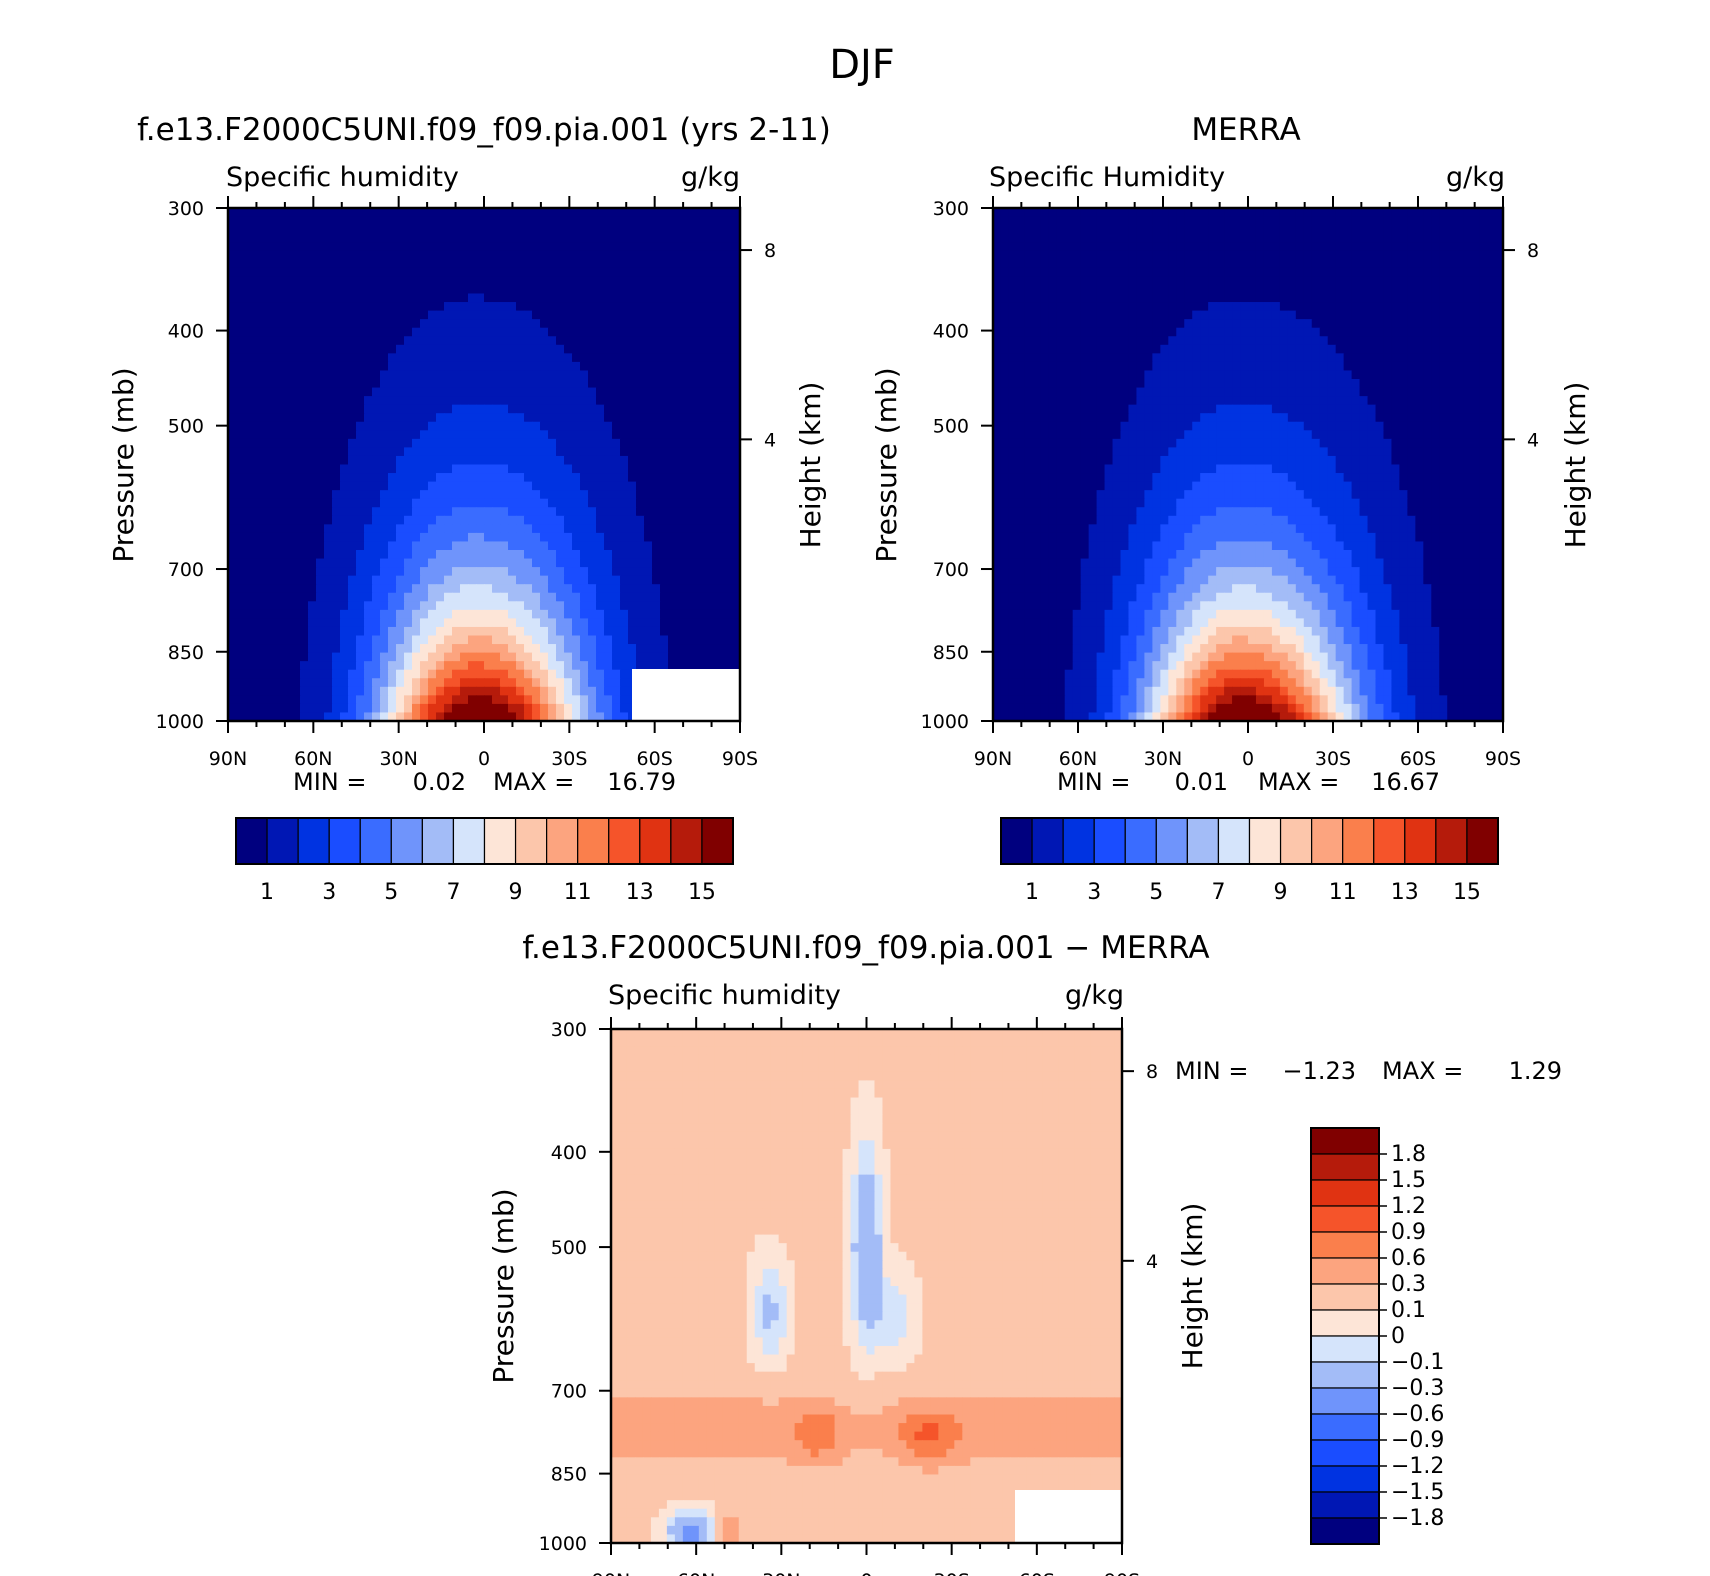  Describe the element at coordinates (439, 782) in the screenshot. I see `model-min-value: 0.02` at that location.